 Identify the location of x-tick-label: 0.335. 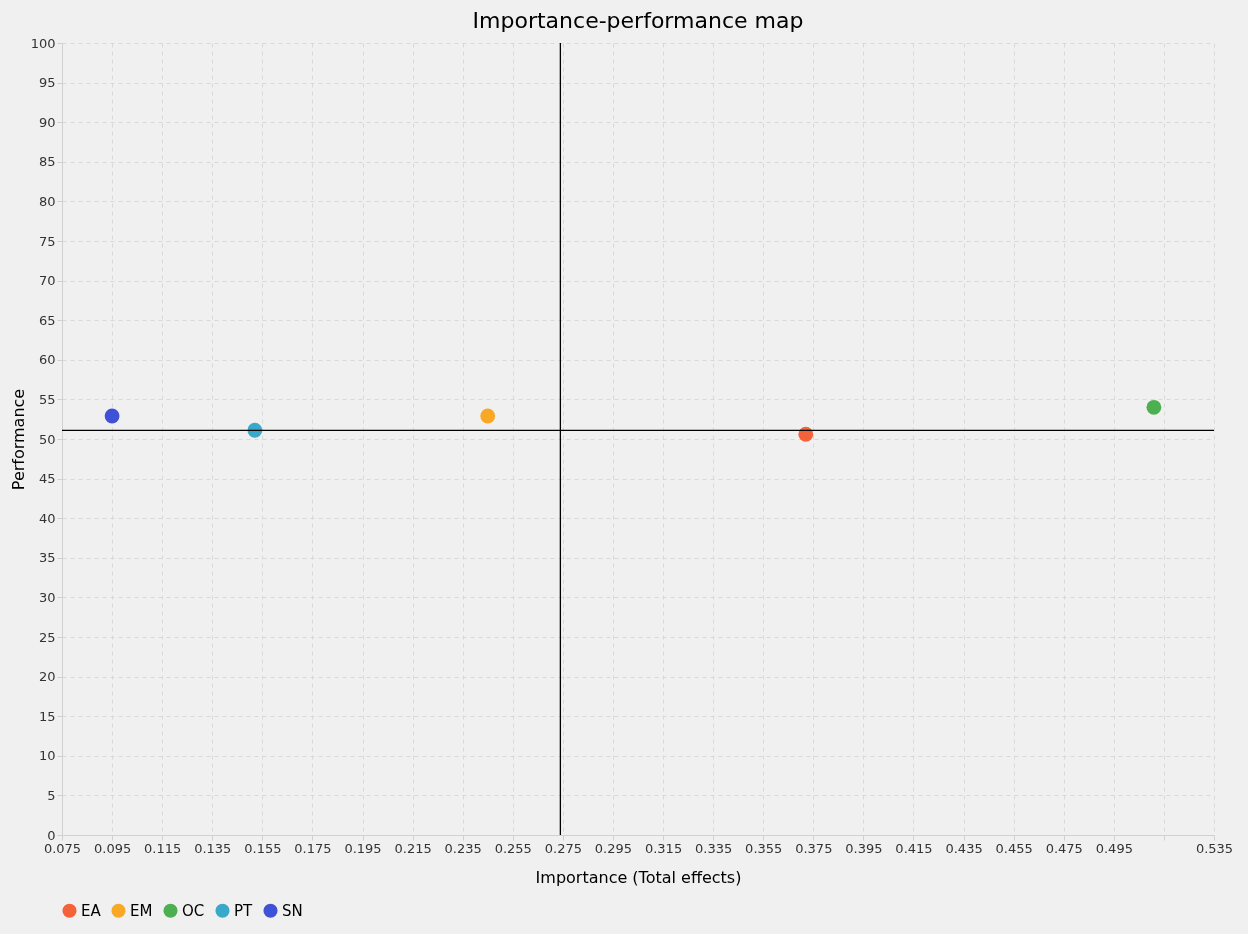
(714, 848).